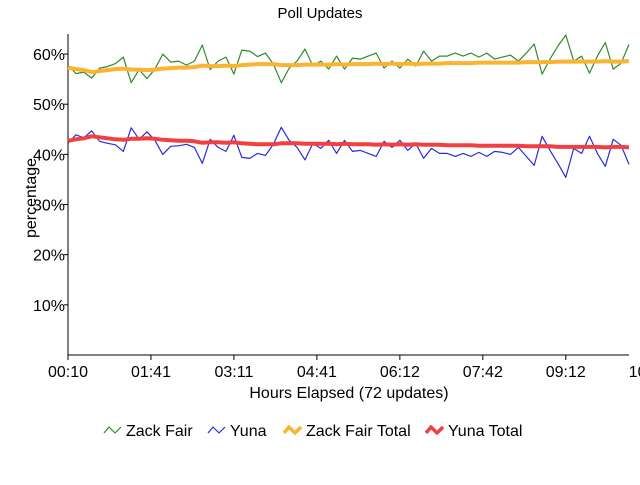 This screenshot has height=485, width=640. What do you see at coordinates (400, 372) in the screenshot?
I see `x-tick-label: 06:12` at bounding box center [400, 372].